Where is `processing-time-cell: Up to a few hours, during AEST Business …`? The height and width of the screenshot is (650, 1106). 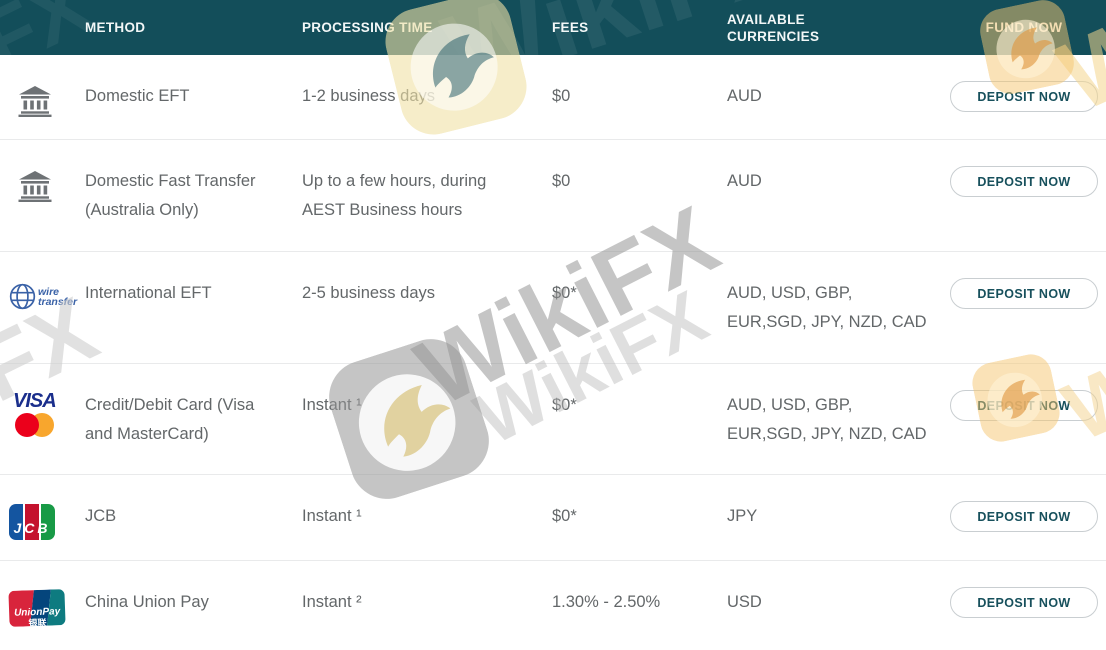 processing-time-cell: Up to a few hours, during AEST Business … is located at coordinates (394, 195).